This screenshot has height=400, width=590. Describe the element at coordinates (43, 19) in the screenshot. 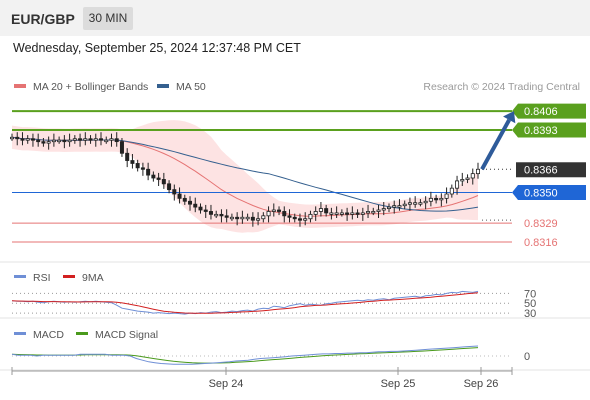

I see `instrument-title: EUR/GBP` at that location.